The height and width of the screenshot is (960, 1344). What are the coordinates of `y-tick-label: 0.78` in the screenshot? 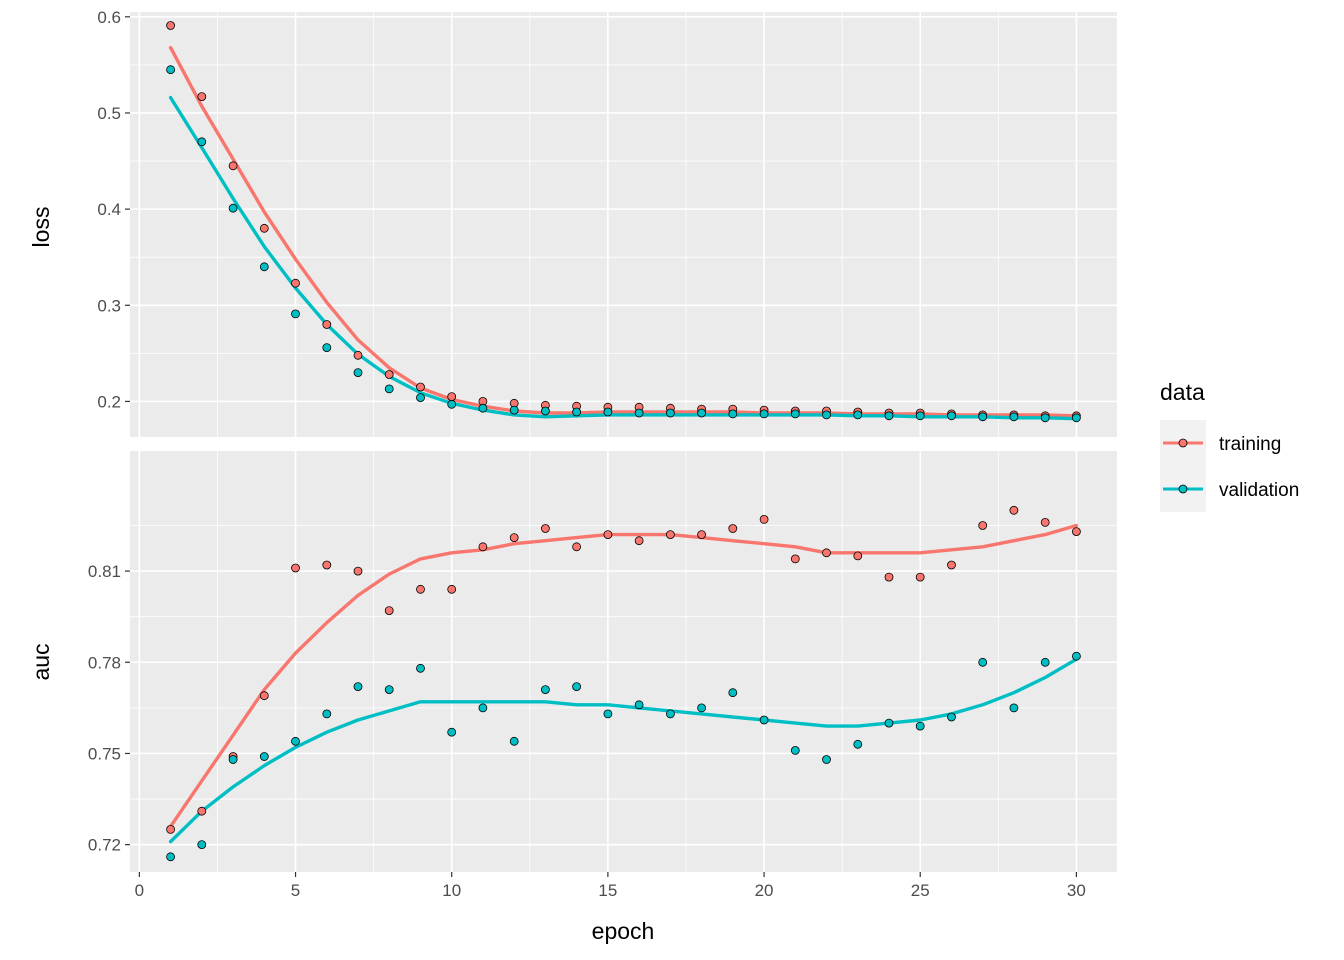 It's located at (104, 662).